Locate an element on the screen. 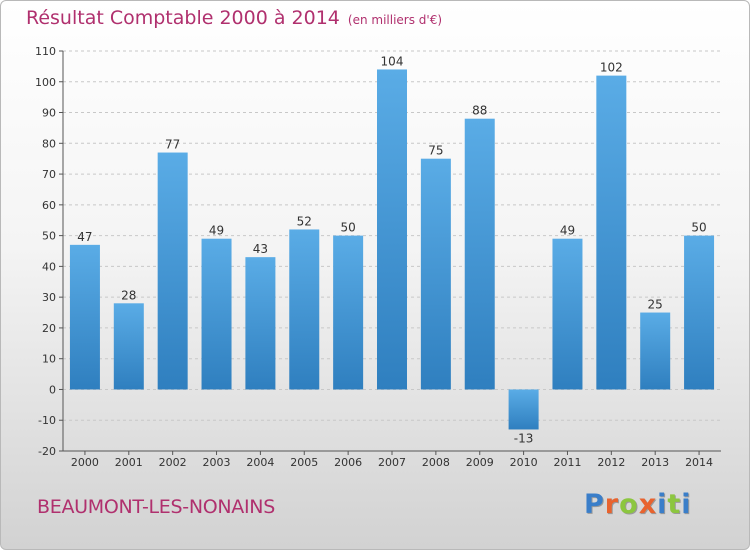 This screenshot has width=750, height=550. data-label-2002: 77 is located at coordinates (172, 145).